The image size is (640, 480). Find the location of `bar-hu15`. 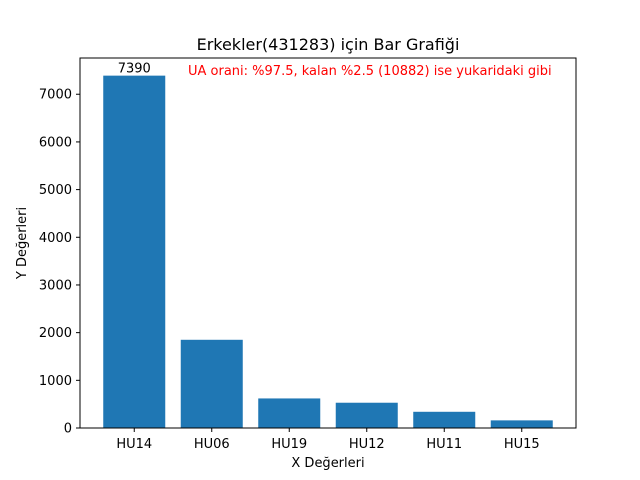

bar-hu15 is located at coordinates (521, 424).